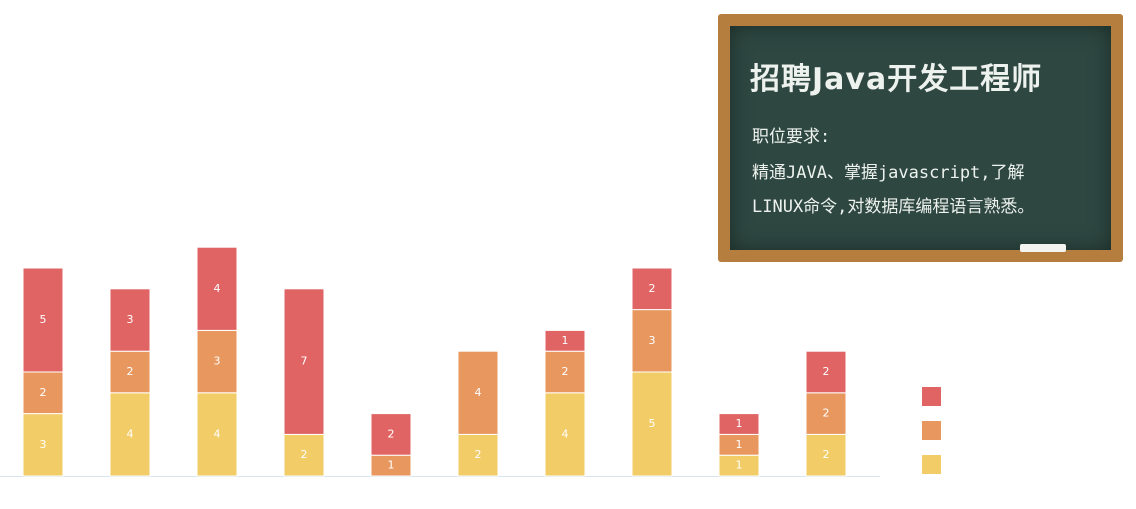 Image resolution: width=1136 pixels, height=509 pixels. I want to click on board-subtitle: 职位要求:, so click(791, 137).